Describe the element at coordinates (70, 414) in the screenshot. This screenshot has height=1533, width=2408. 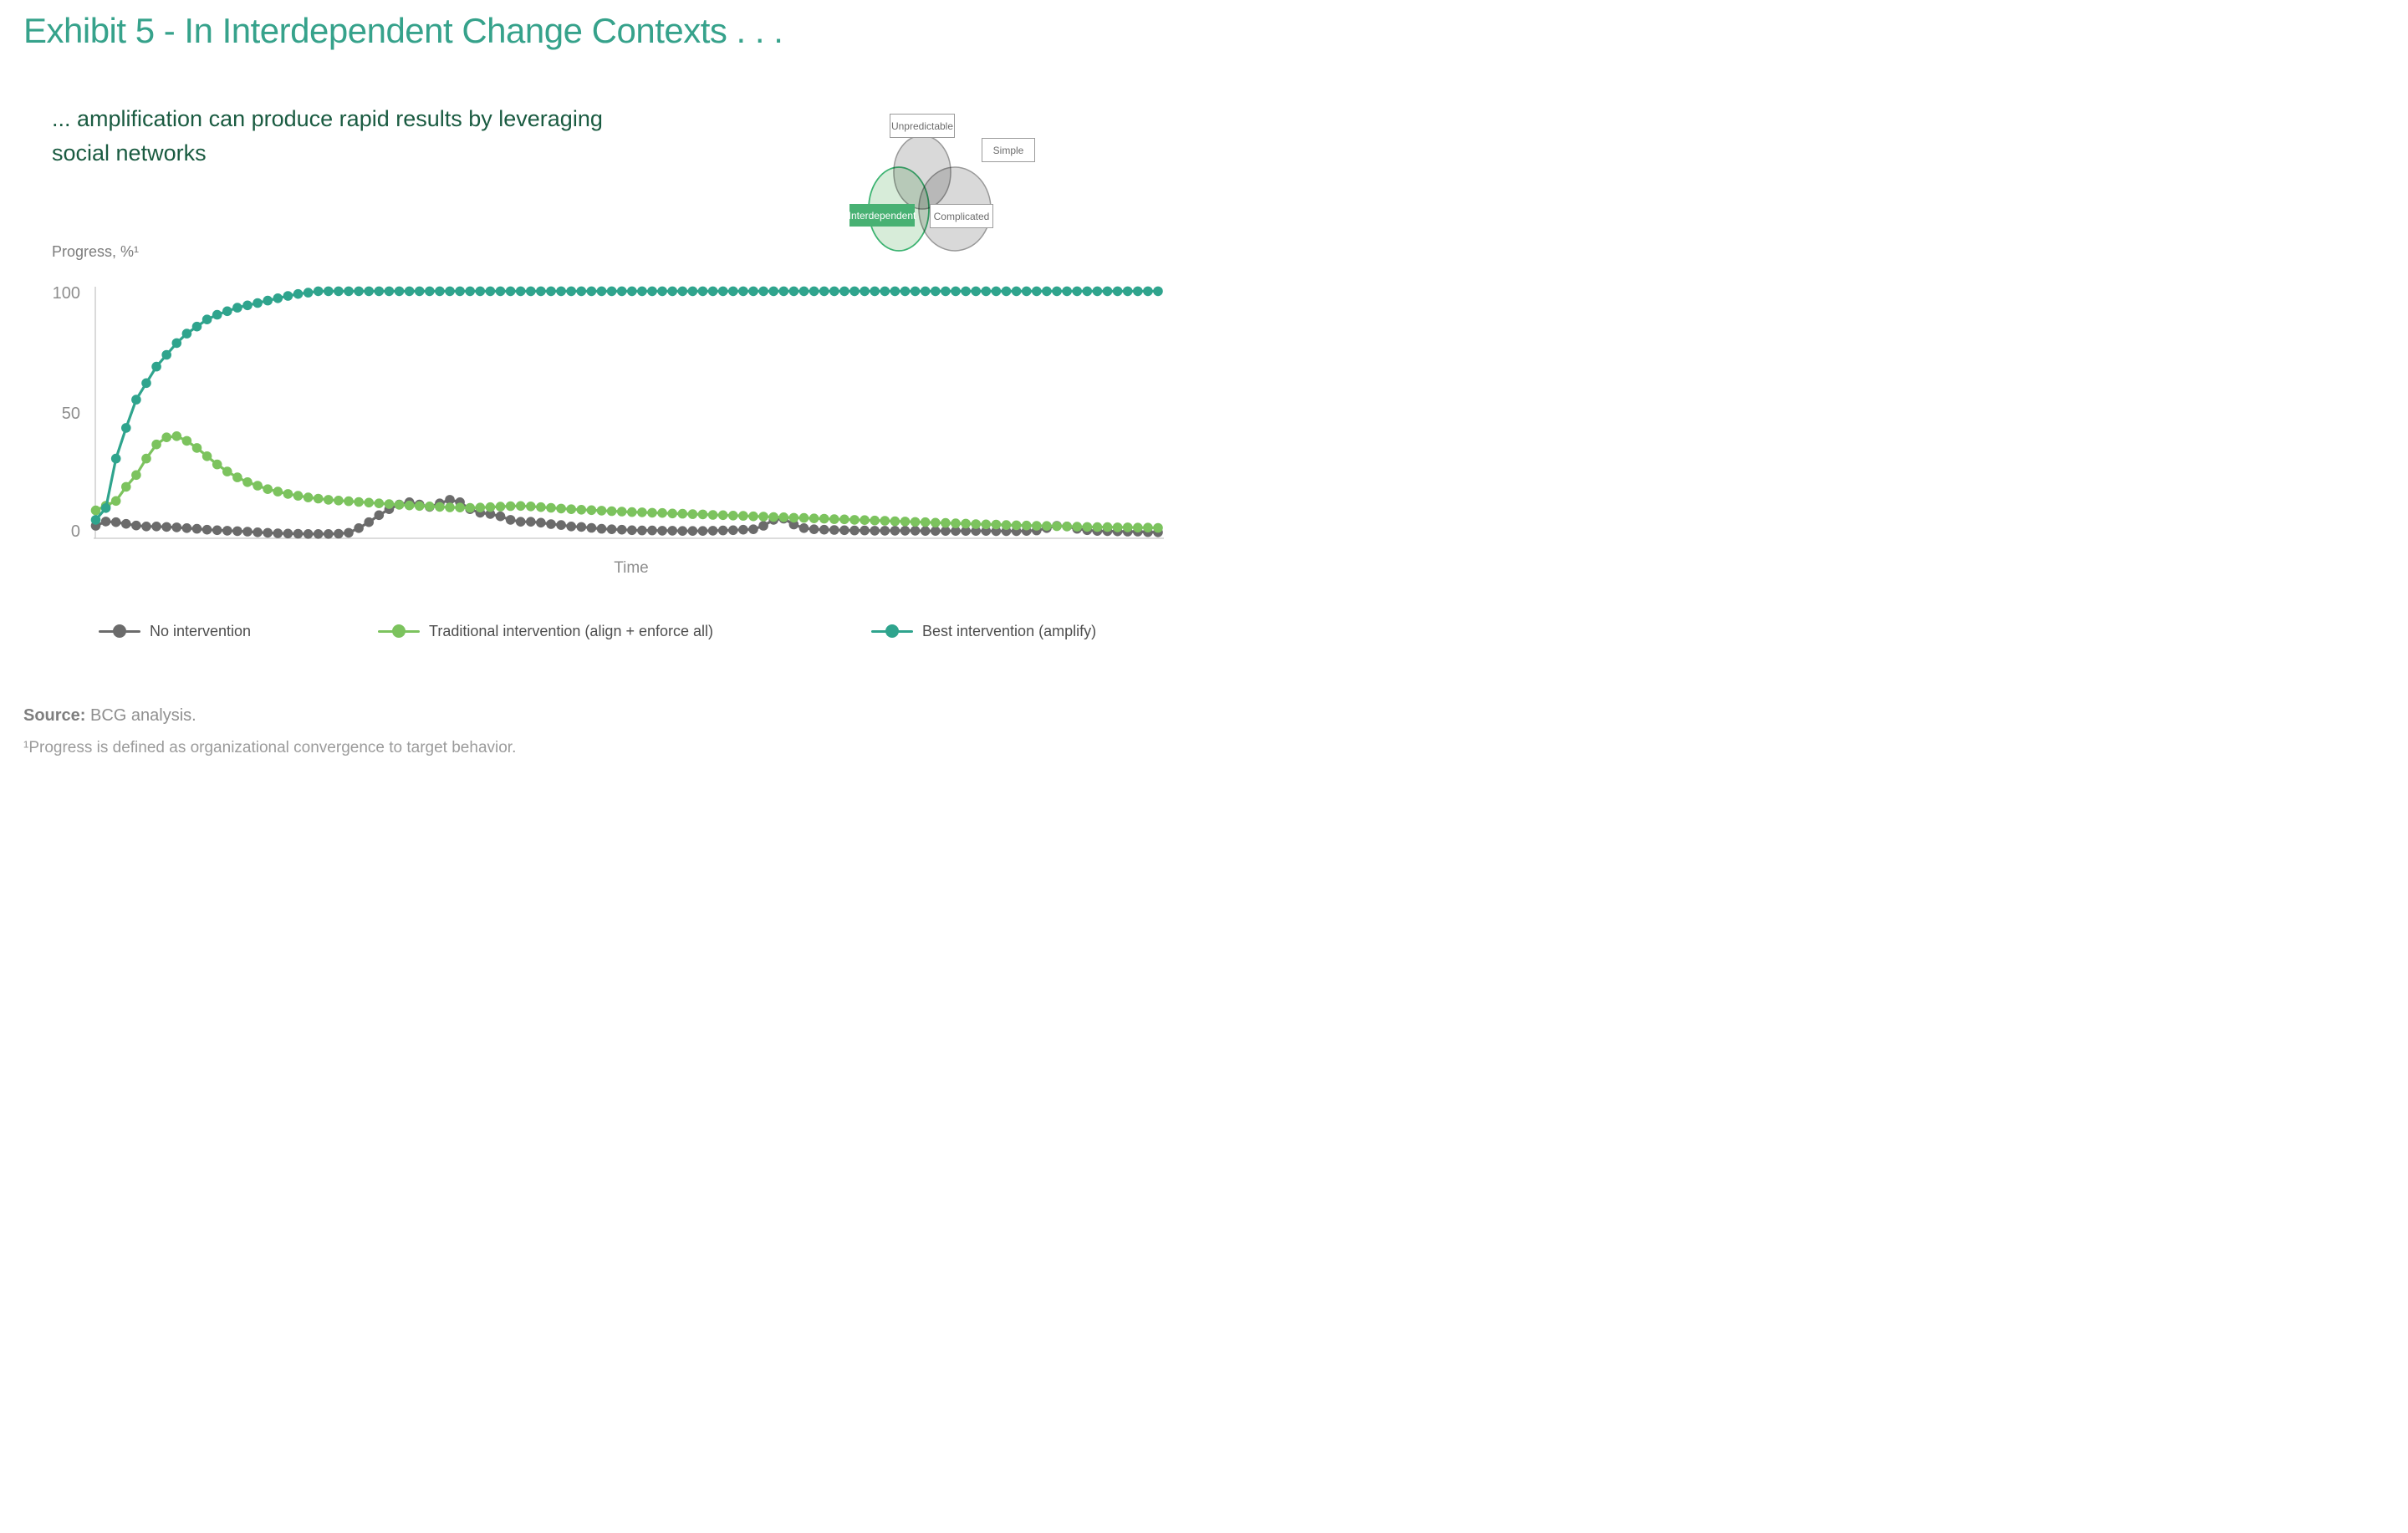
I see `y-tick-50: 50` at that location.